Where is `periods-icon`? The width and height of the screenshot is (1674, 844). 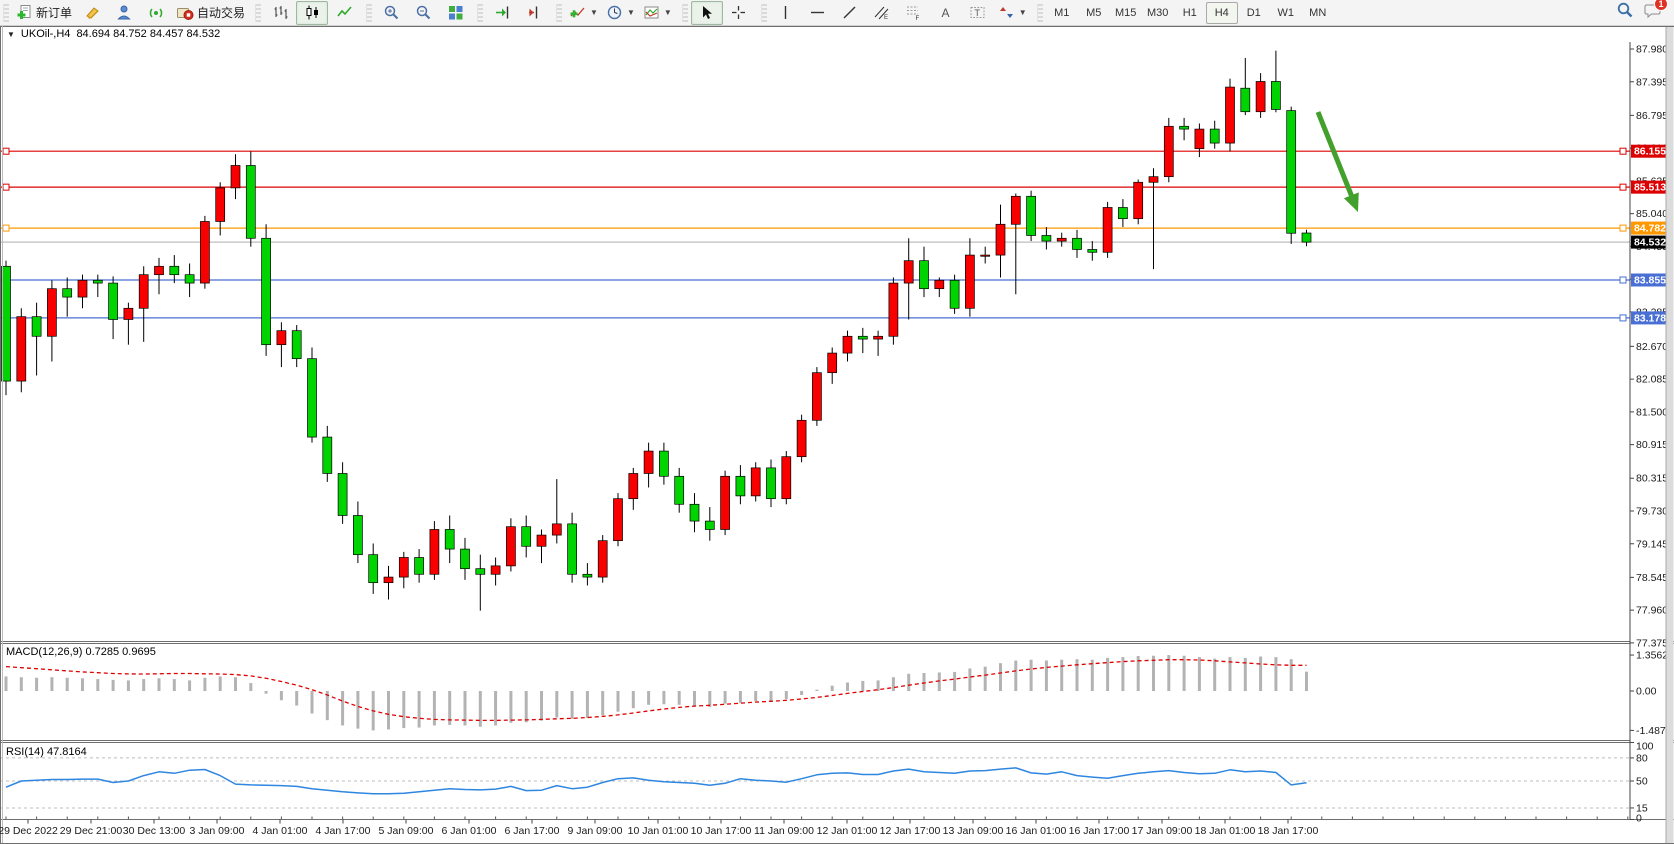 periods-icon is located at coordinates (614, 12).